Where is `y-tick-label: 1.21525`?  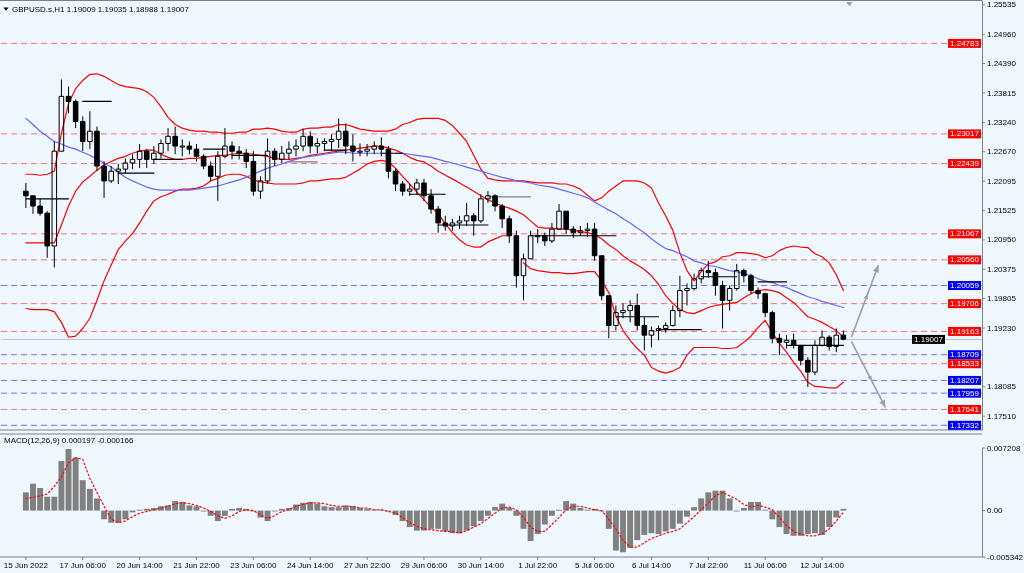
y-tick-label: 1.21525 is located at coordinates (1002, 210).